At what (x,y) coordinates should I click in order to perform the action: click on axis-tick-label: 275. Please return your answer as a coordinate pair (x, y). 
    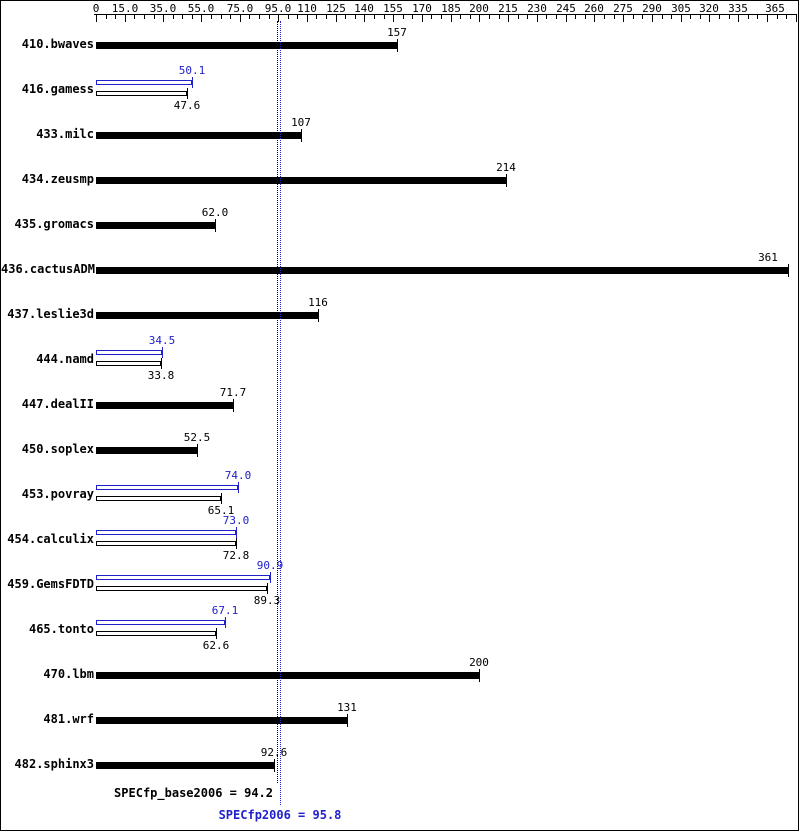
    Looking at the image, I should click on (623, 8).